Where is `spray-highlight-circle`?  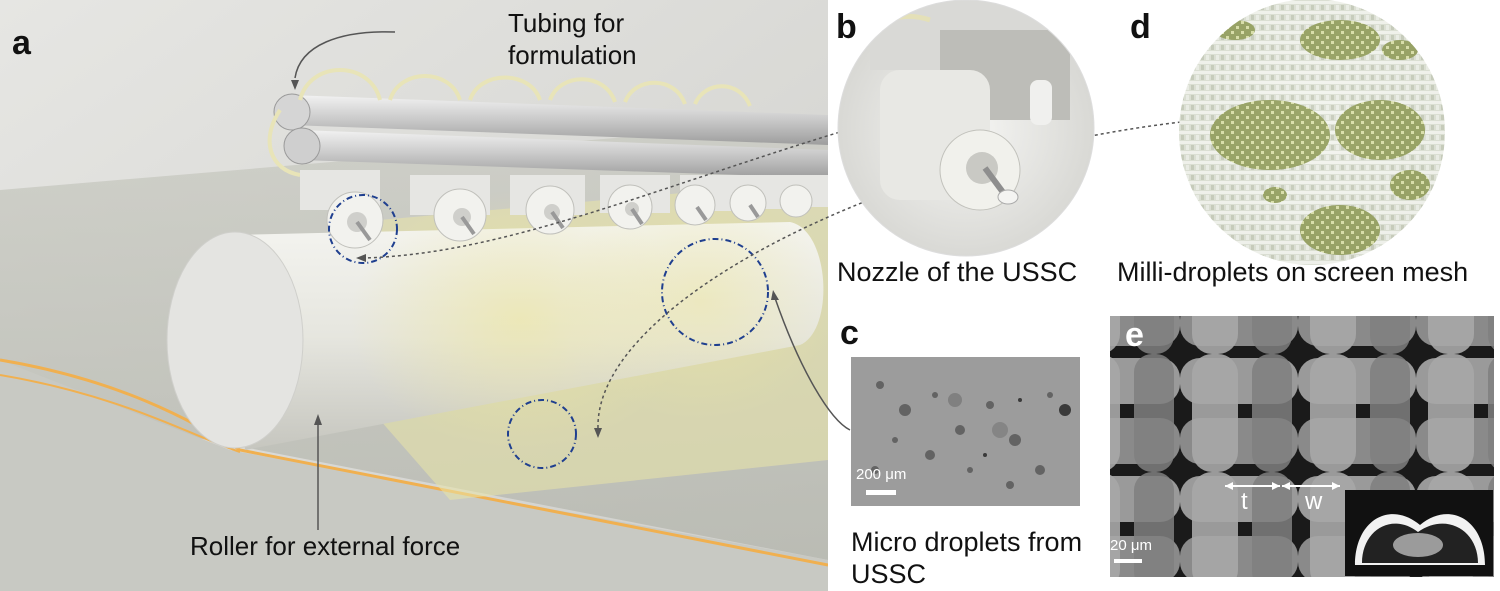 spray-highlight-circle is located at coordinates (715, 292).